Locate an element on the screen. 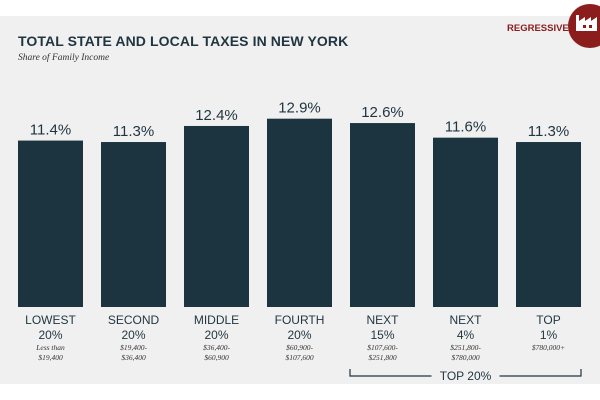 Image resolution: width=600 pixels, height=400 pixels. category-label-5: NEXT is located at coordinates (382, 320).